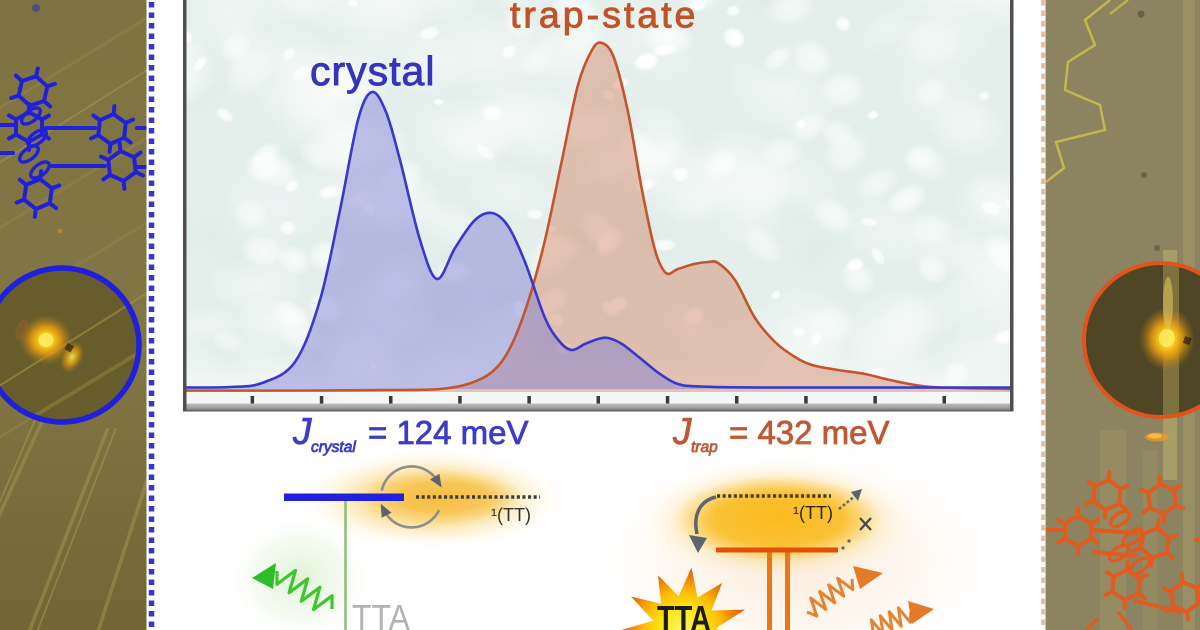 The width and height of the screenshot is (1200, 630). Describe the element at coordinates (604, 18) in the screenshot. I see `svg-text: trap-state` at that location.